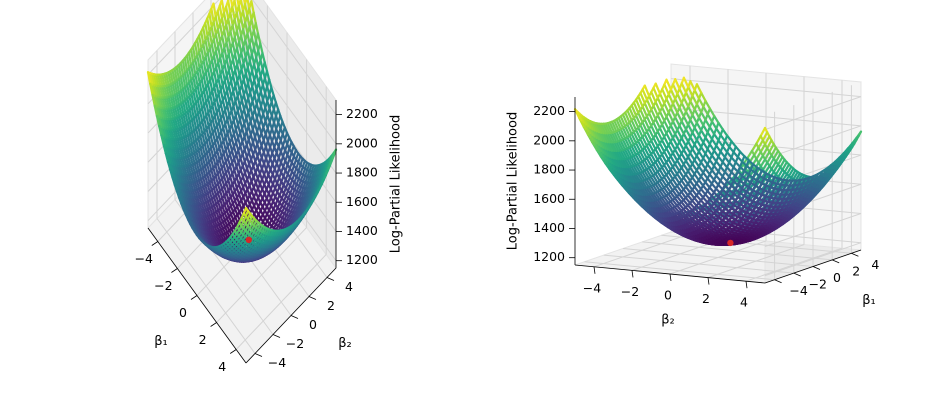 The height and width of the screenshot is (404, 940). Describe the element at coordinates (331, 305) in the screenshot. I see `y-tick-label: 2` at that location.